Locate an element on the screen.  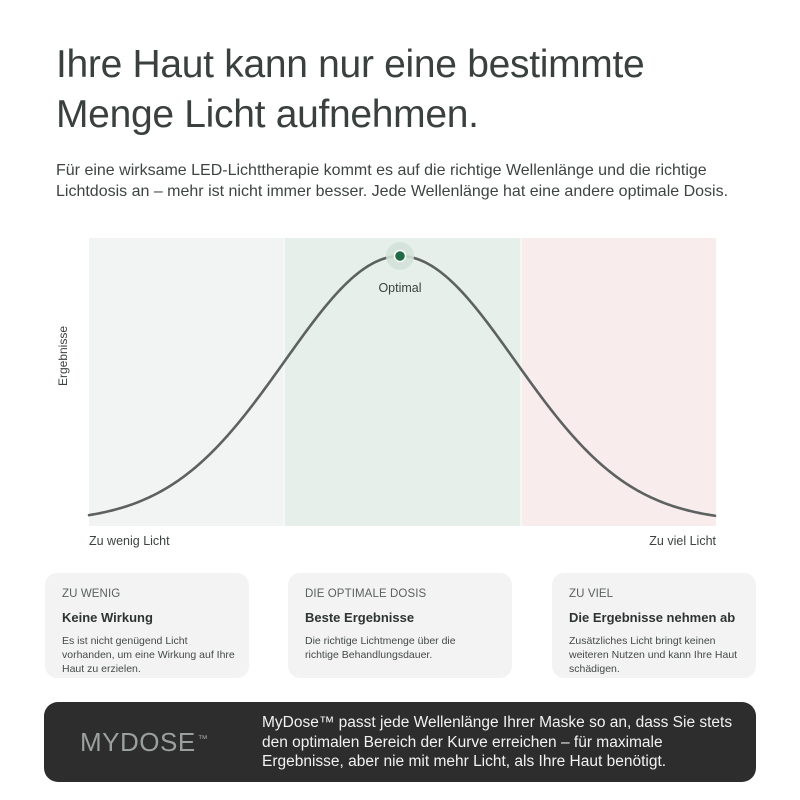
optimal-label: Optimal is located at coordinates (399, 288).